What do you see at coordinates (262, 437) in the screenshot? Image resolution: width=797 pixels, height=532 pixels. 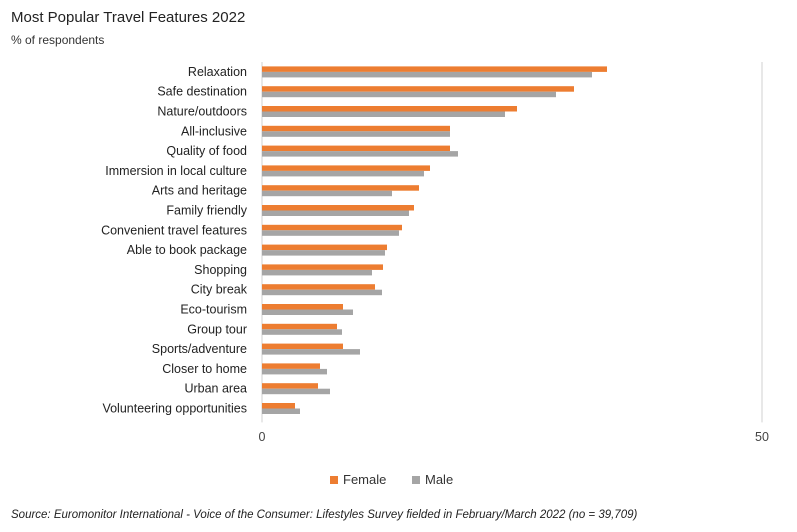 I see `x-tick-label: 0` at bounding box center [262, 437].